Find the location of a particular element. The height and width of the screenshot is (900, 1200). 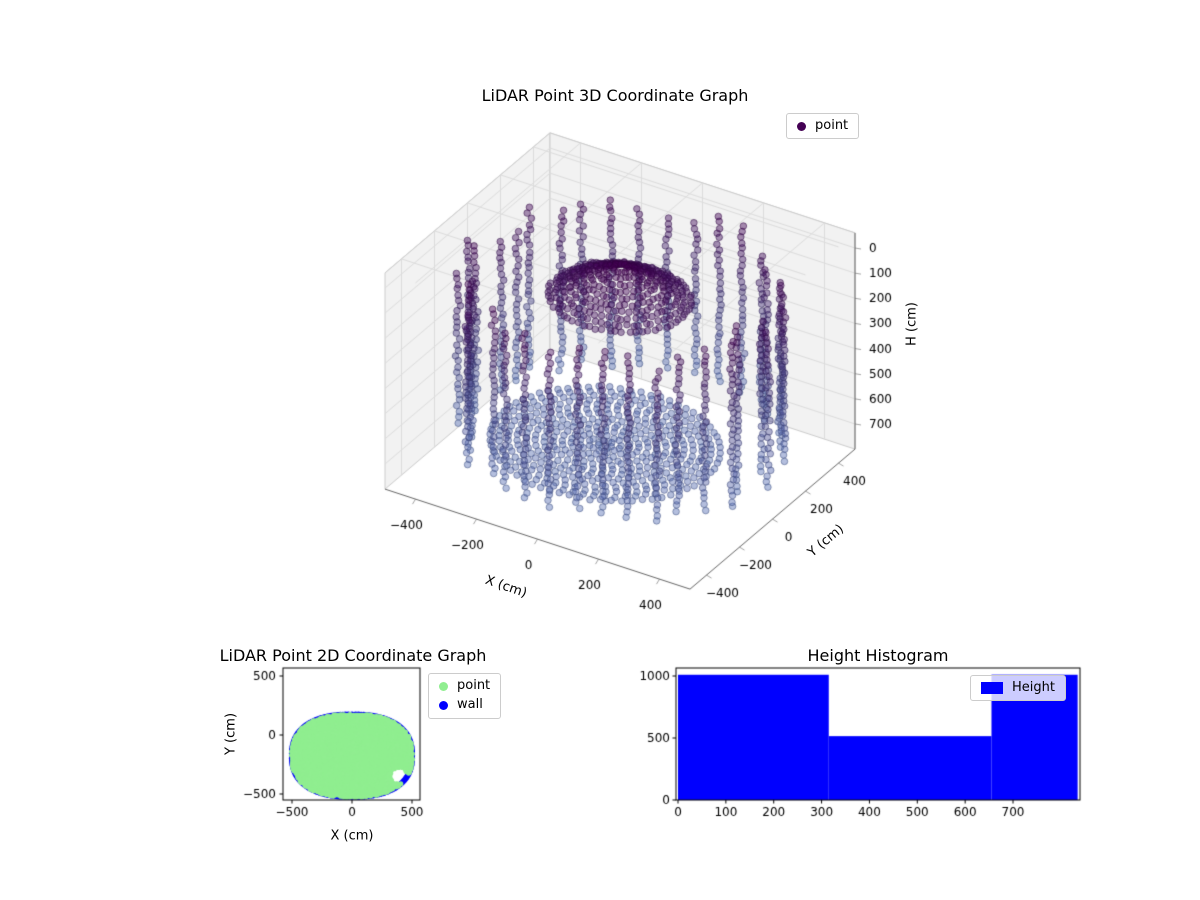

legend-label-height: Height is located at coordinates (1033, 687).